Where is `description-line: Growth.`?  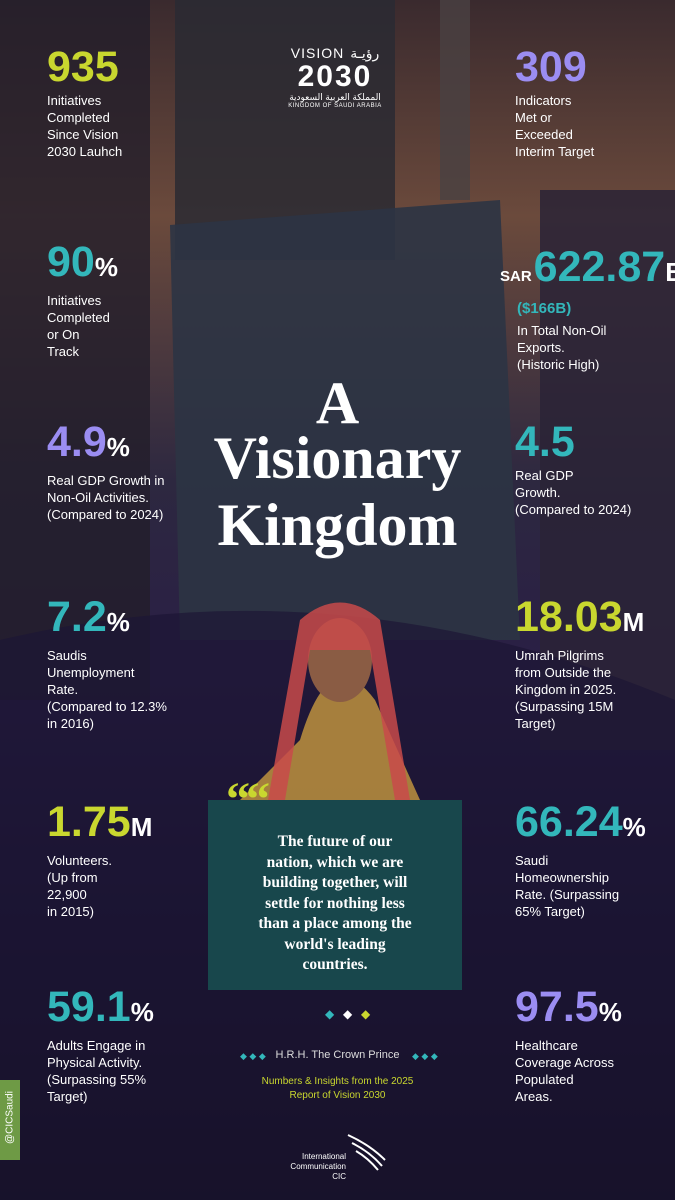 description-line: Growth. is located at coordinates (538, 492).